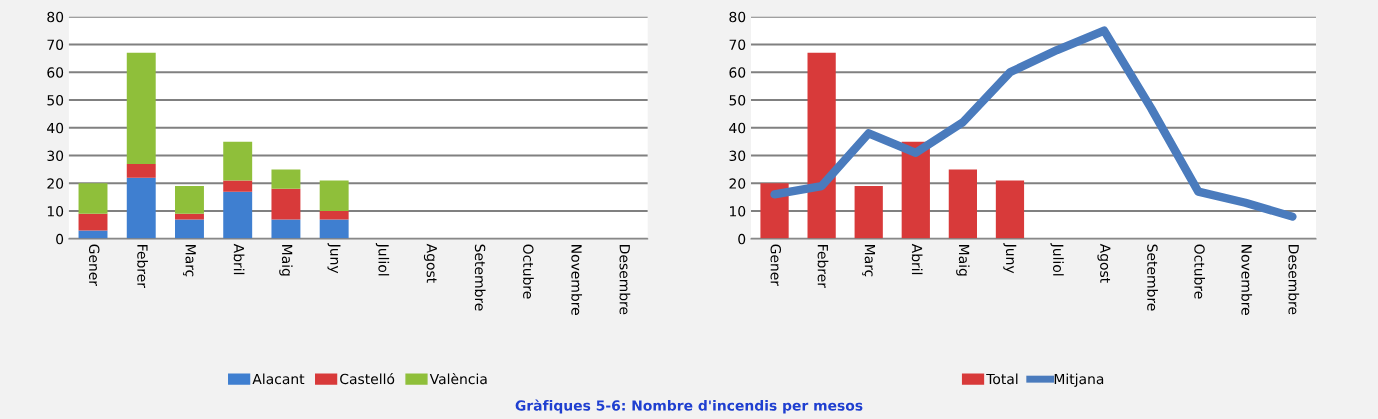  What do you see at coordinates (367, 378) in the screenshot?
I see `legend-label: Castelló` at bounding box center [367, 378].